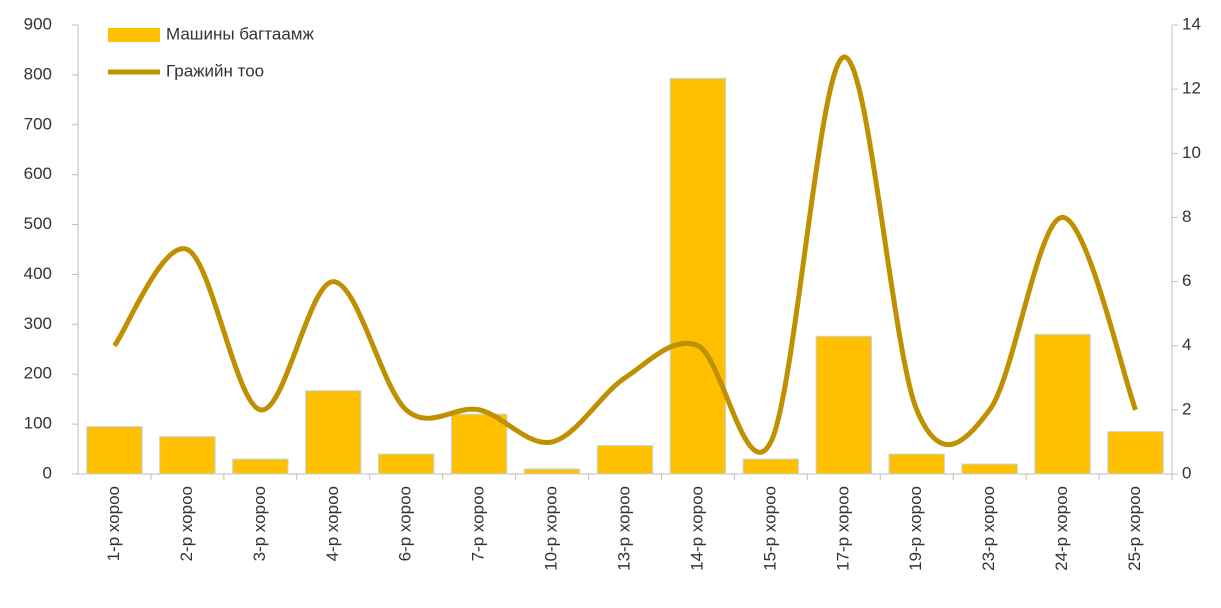 This screenshot has height=608, width=1221. I want to click on y2-tick-label: 2, so click(1186, 408).